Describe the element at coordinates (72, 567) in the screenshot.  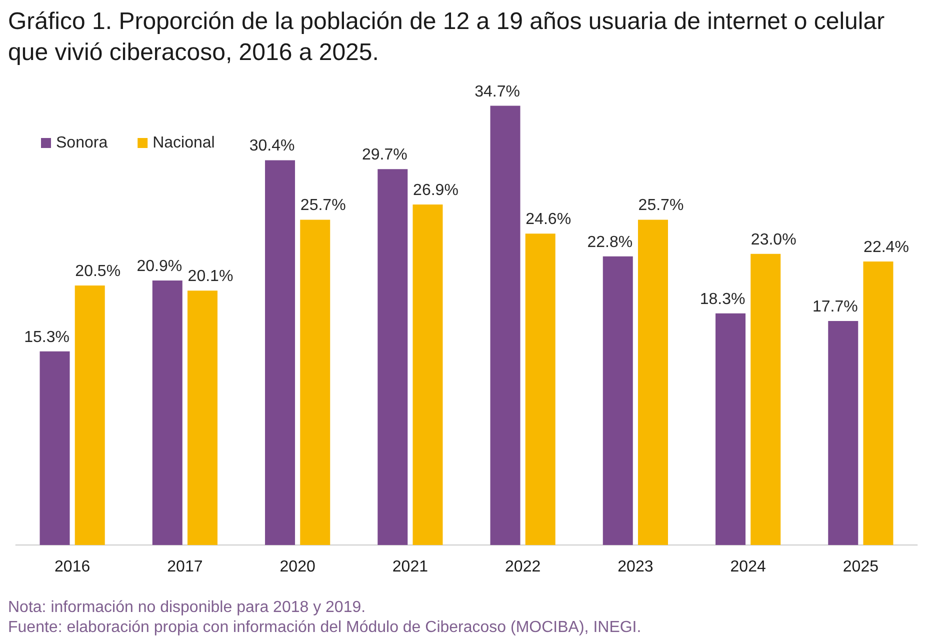
I see `x-tick-label: 2016` at that location.